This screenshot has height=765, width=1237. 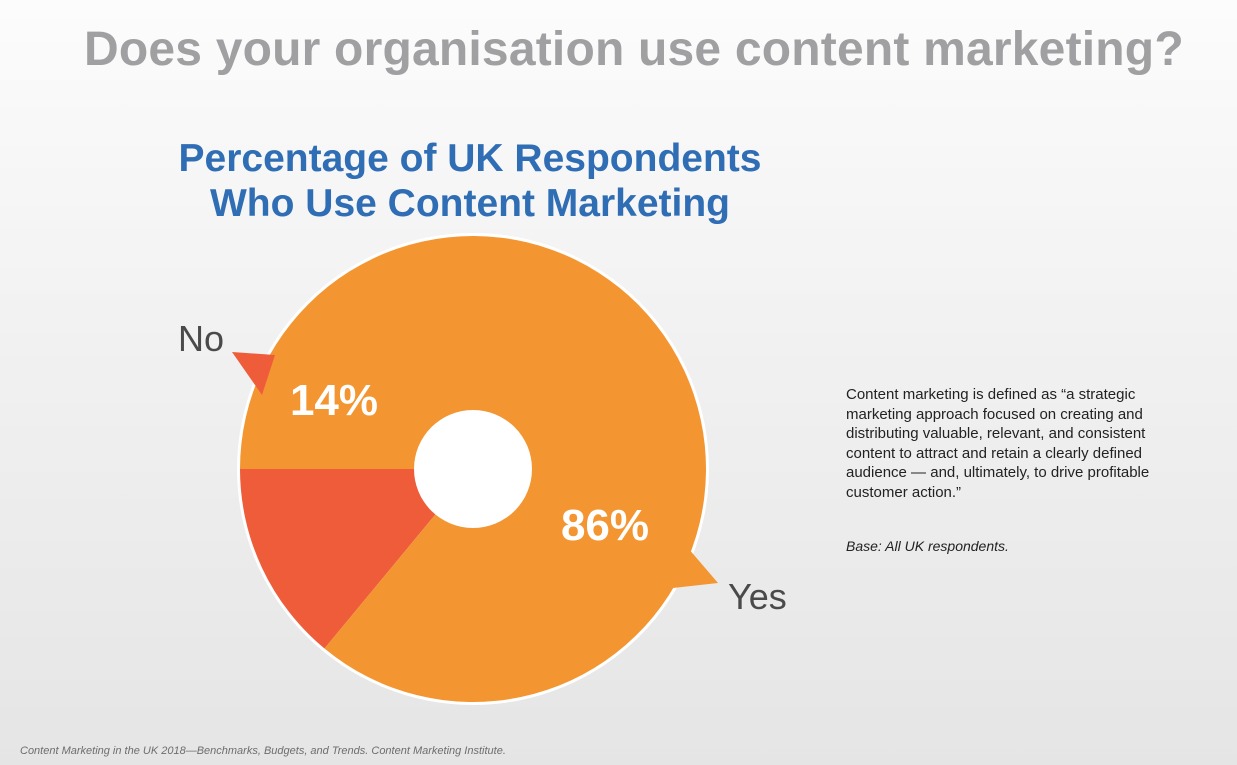 What do you see at coordinates (469, 203) in the screenshot?
I see `chart-title-line-2: Who Use Content Marketing` at bounding box center [469, 203].